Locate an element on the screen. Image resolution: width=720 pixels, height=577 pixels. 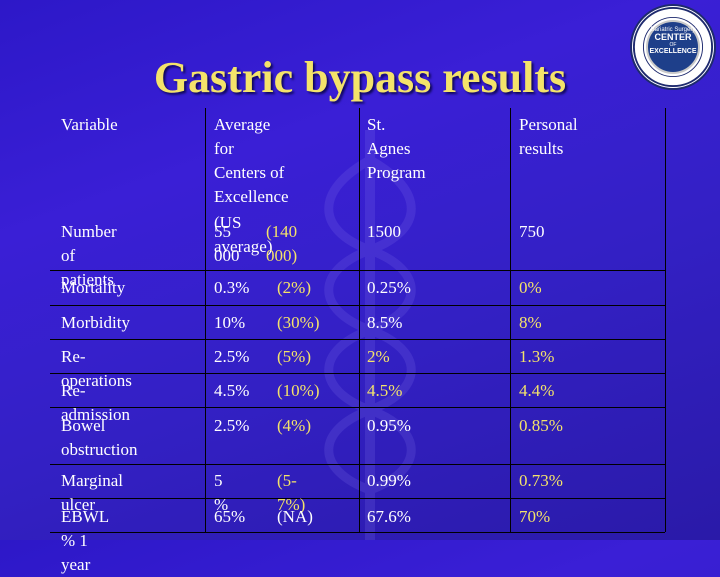
row-avg: 5 % is located at coordinates (221, 492).